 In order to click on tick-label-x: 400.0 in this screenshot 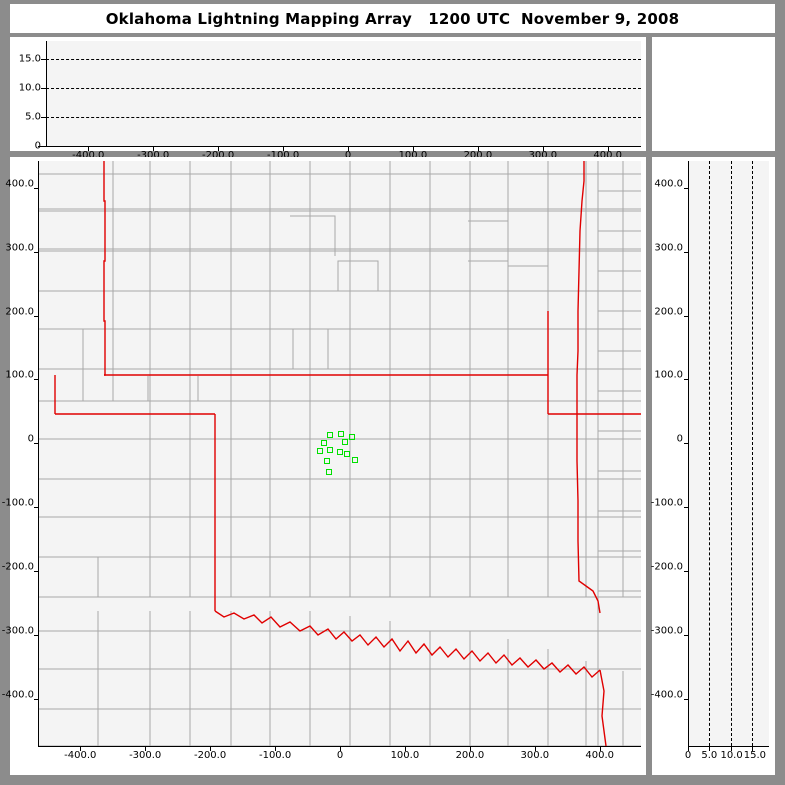, I will do `click(600, 755)`.